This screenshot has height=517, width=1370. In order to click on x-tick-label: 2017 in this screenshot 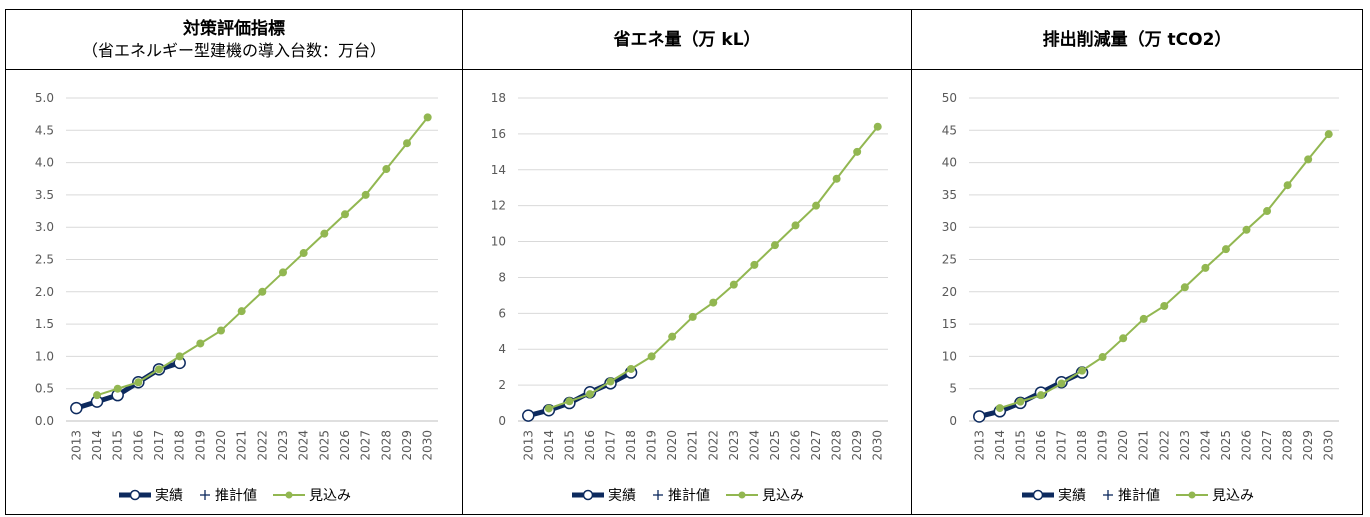, I will do `click(1062, 445)`.